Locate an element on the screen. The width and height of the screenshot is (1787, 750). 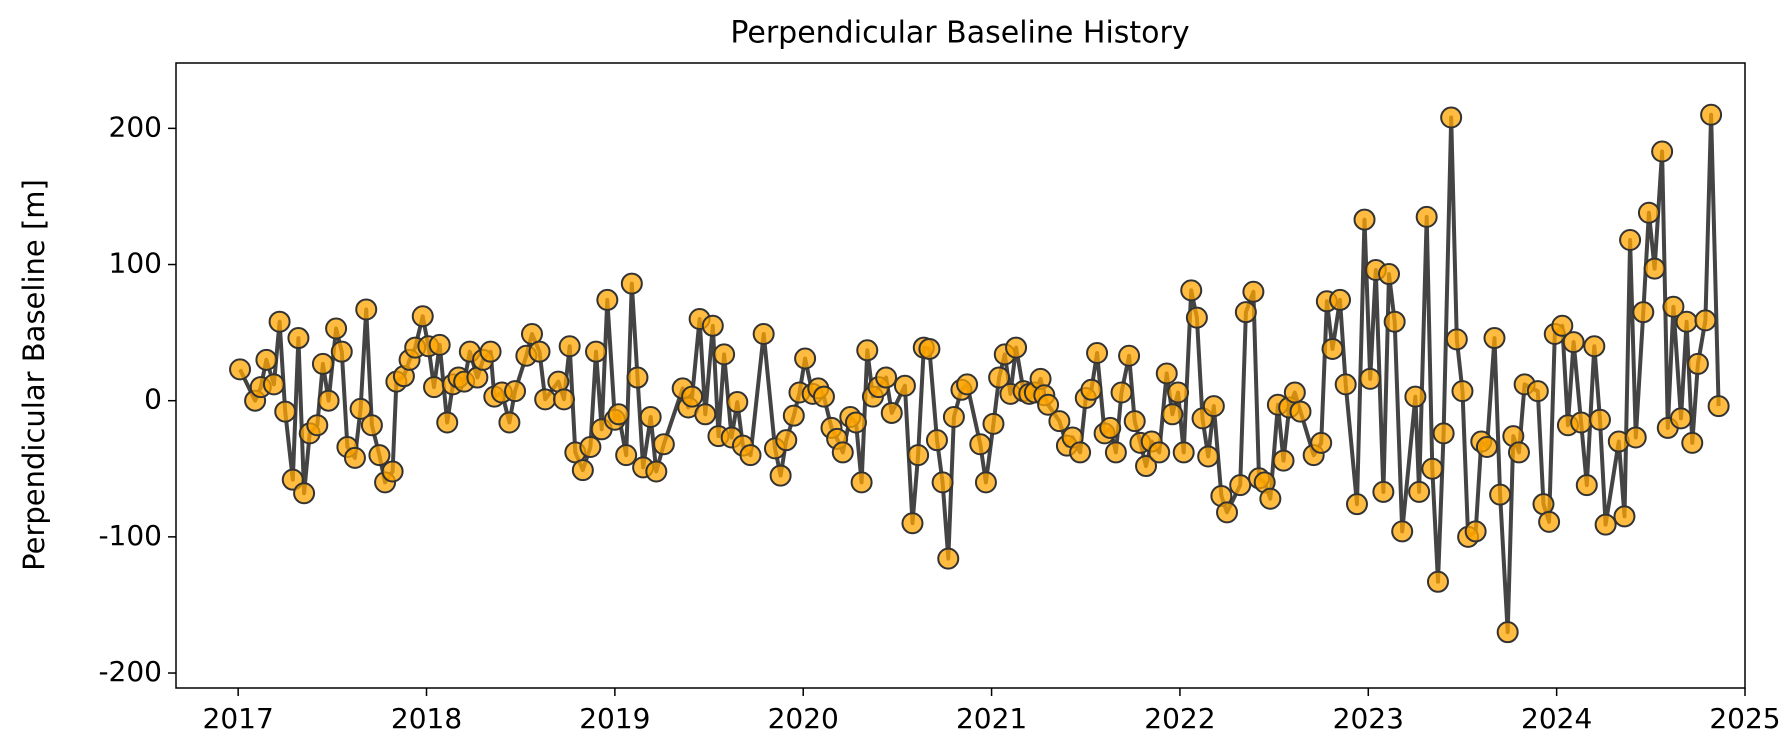
x-tick-label: 2017 is located at coordinates (238, 718).